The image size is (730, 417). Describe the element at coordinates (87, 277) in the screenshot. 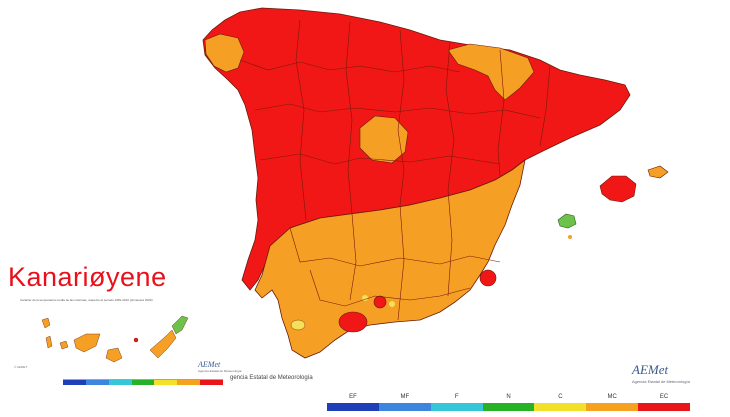

I see `map-title-overlay: Kanariøyene` at that location.